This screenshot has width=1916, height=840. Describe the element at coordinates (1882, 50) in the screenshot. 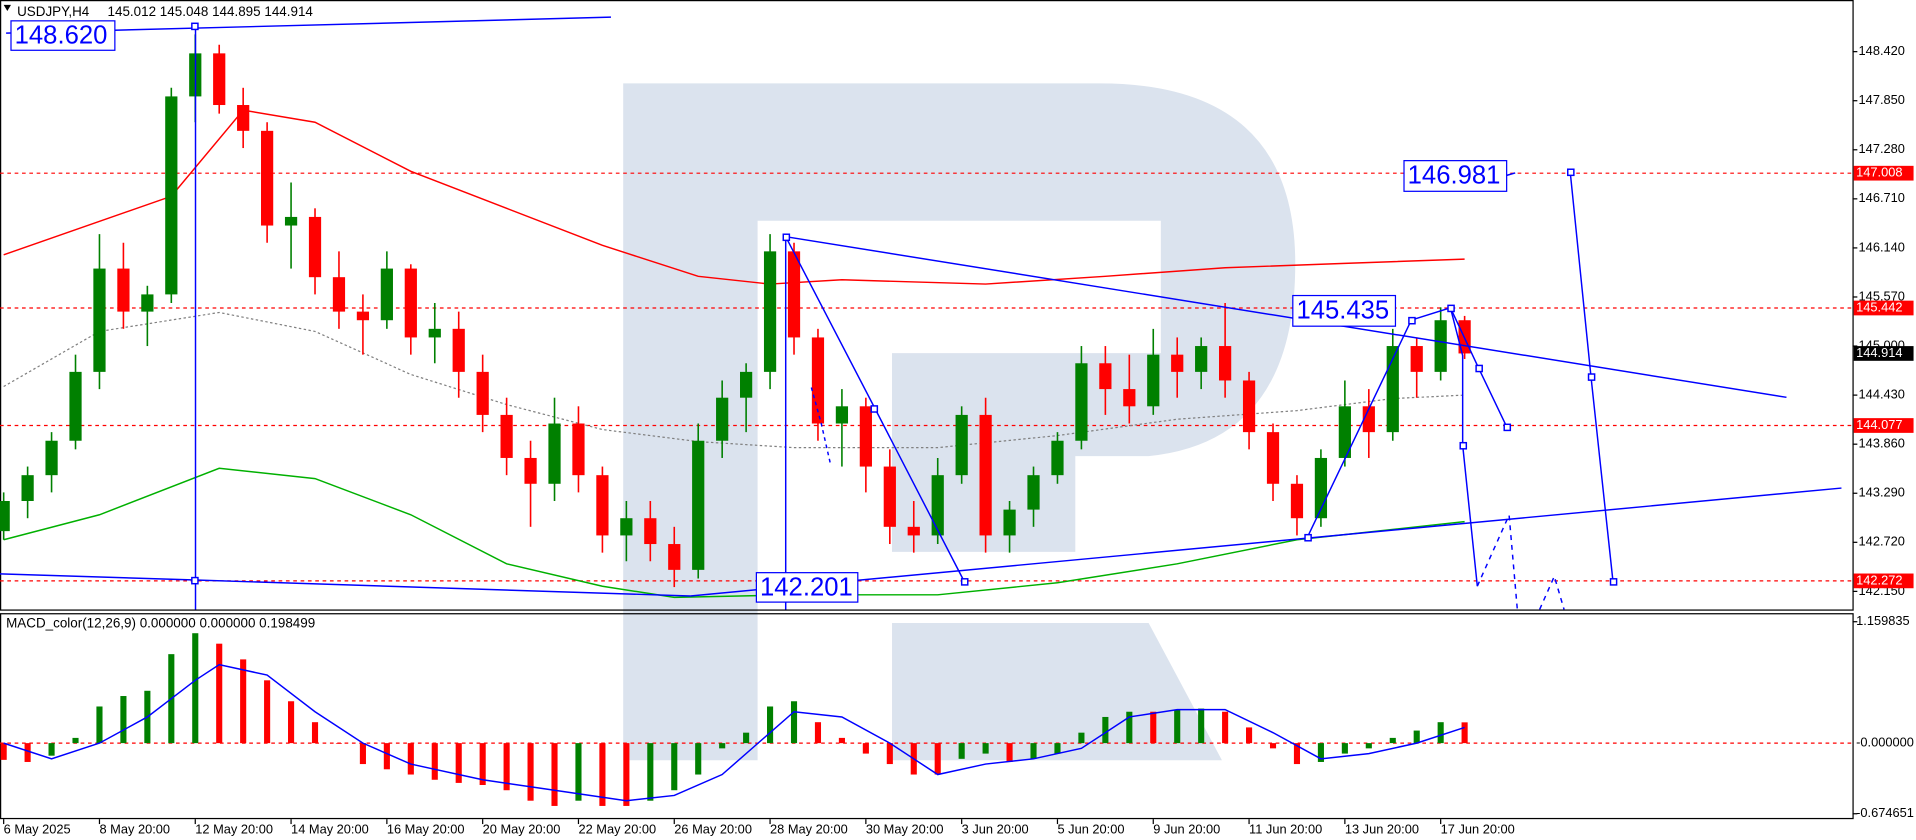

I see `y-tick-label: 148.420` at that location.